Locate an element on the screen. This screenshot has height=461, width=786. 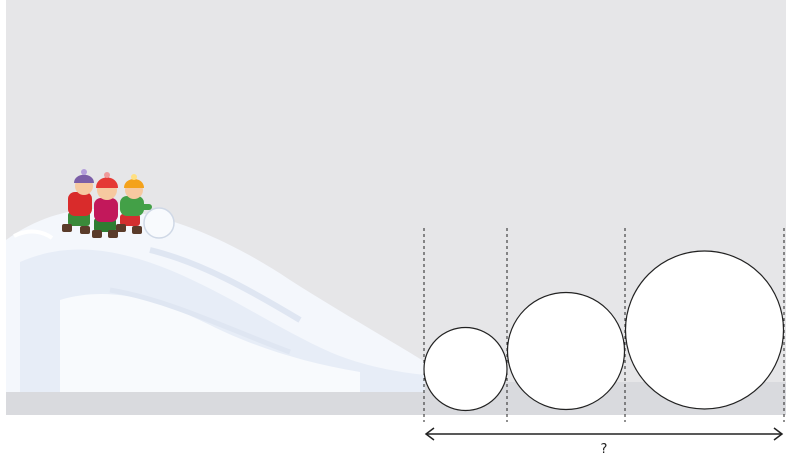
child-3-illustration is located at coordinates (134, 204).